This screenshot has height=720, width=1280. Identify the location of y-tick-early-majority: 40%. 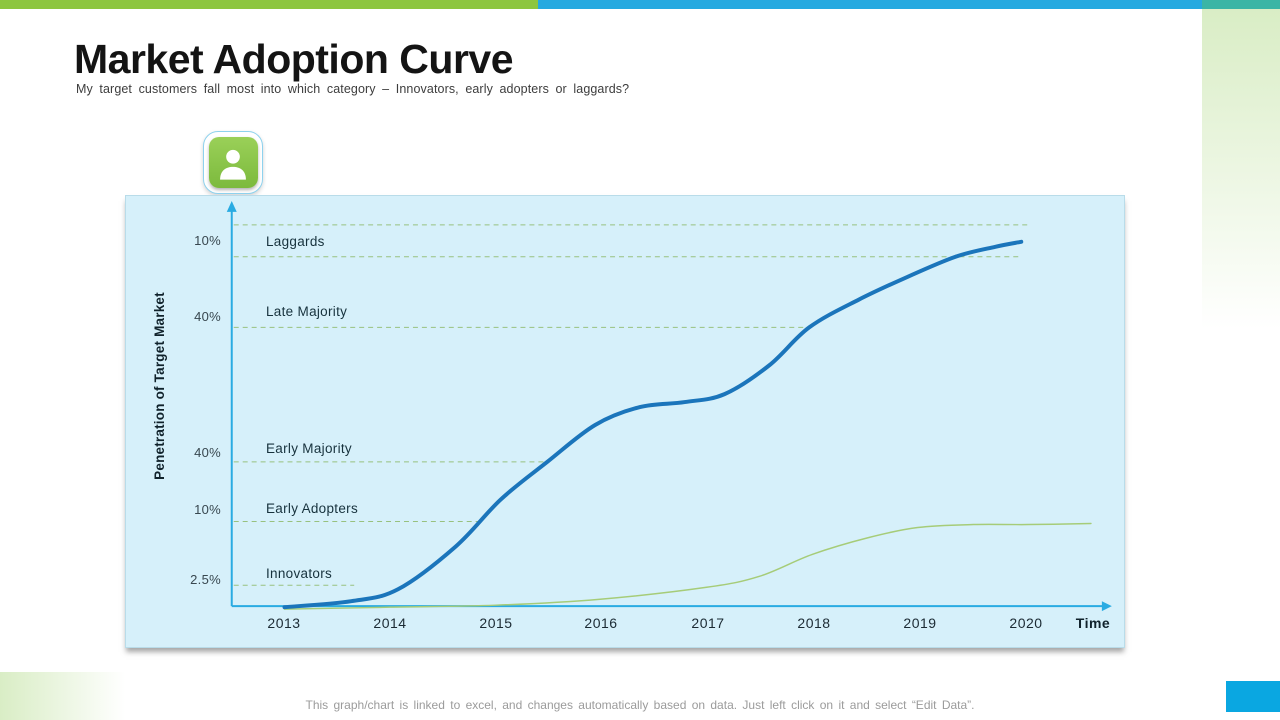
(207, 452).